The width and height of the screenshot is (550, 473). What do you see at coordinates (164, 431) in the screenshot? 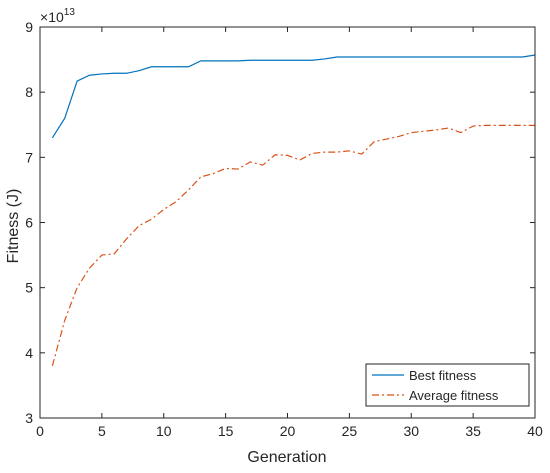
I see `x-tick-label: 10` at bounding box center [164, 431].